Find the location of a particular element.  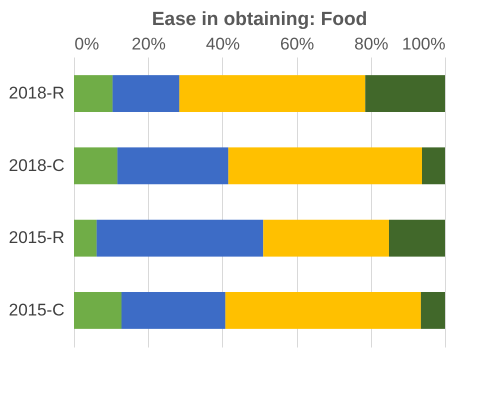

x-tick-label: 40% is located at coordinates (223, 44).